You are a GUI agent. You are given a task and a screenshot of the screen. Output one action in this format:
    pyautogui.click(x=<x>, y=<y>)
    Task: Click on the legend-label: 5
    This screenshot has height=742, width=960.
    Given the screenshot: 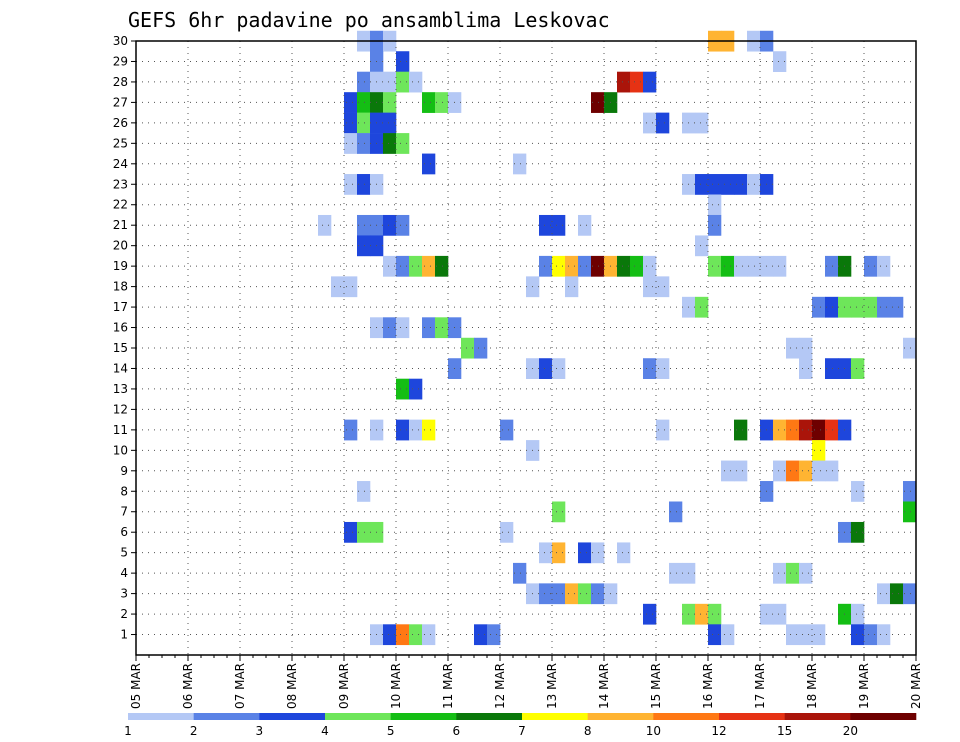 What is the action you would take?
    pyautogui.click(x=391, y=731)
    